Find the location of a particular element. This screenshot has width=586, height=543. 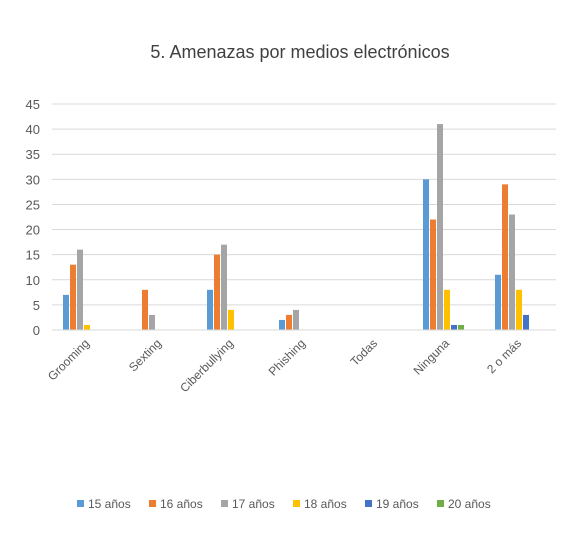

y-tick-label: 35 is located at coordinates (33, 154).